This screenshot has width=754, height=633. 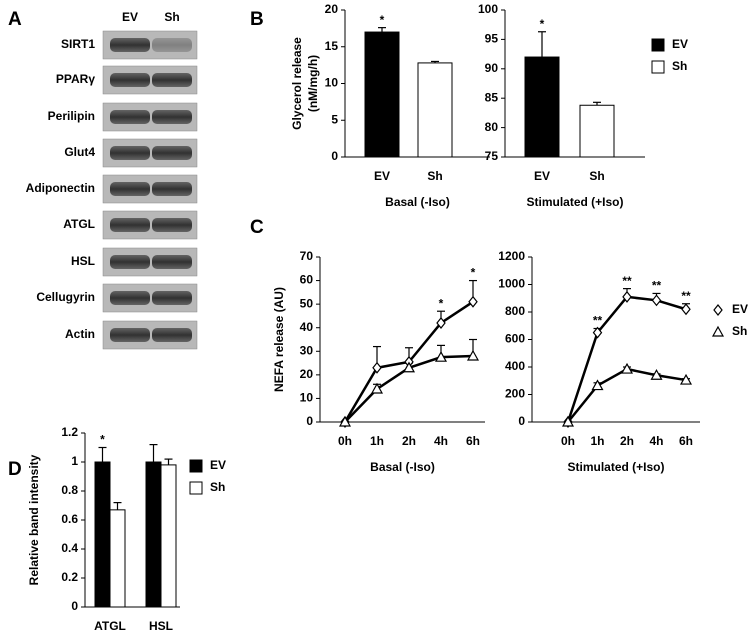 I want to click on x-tick-label: HSL, so click(x=161, y=626).